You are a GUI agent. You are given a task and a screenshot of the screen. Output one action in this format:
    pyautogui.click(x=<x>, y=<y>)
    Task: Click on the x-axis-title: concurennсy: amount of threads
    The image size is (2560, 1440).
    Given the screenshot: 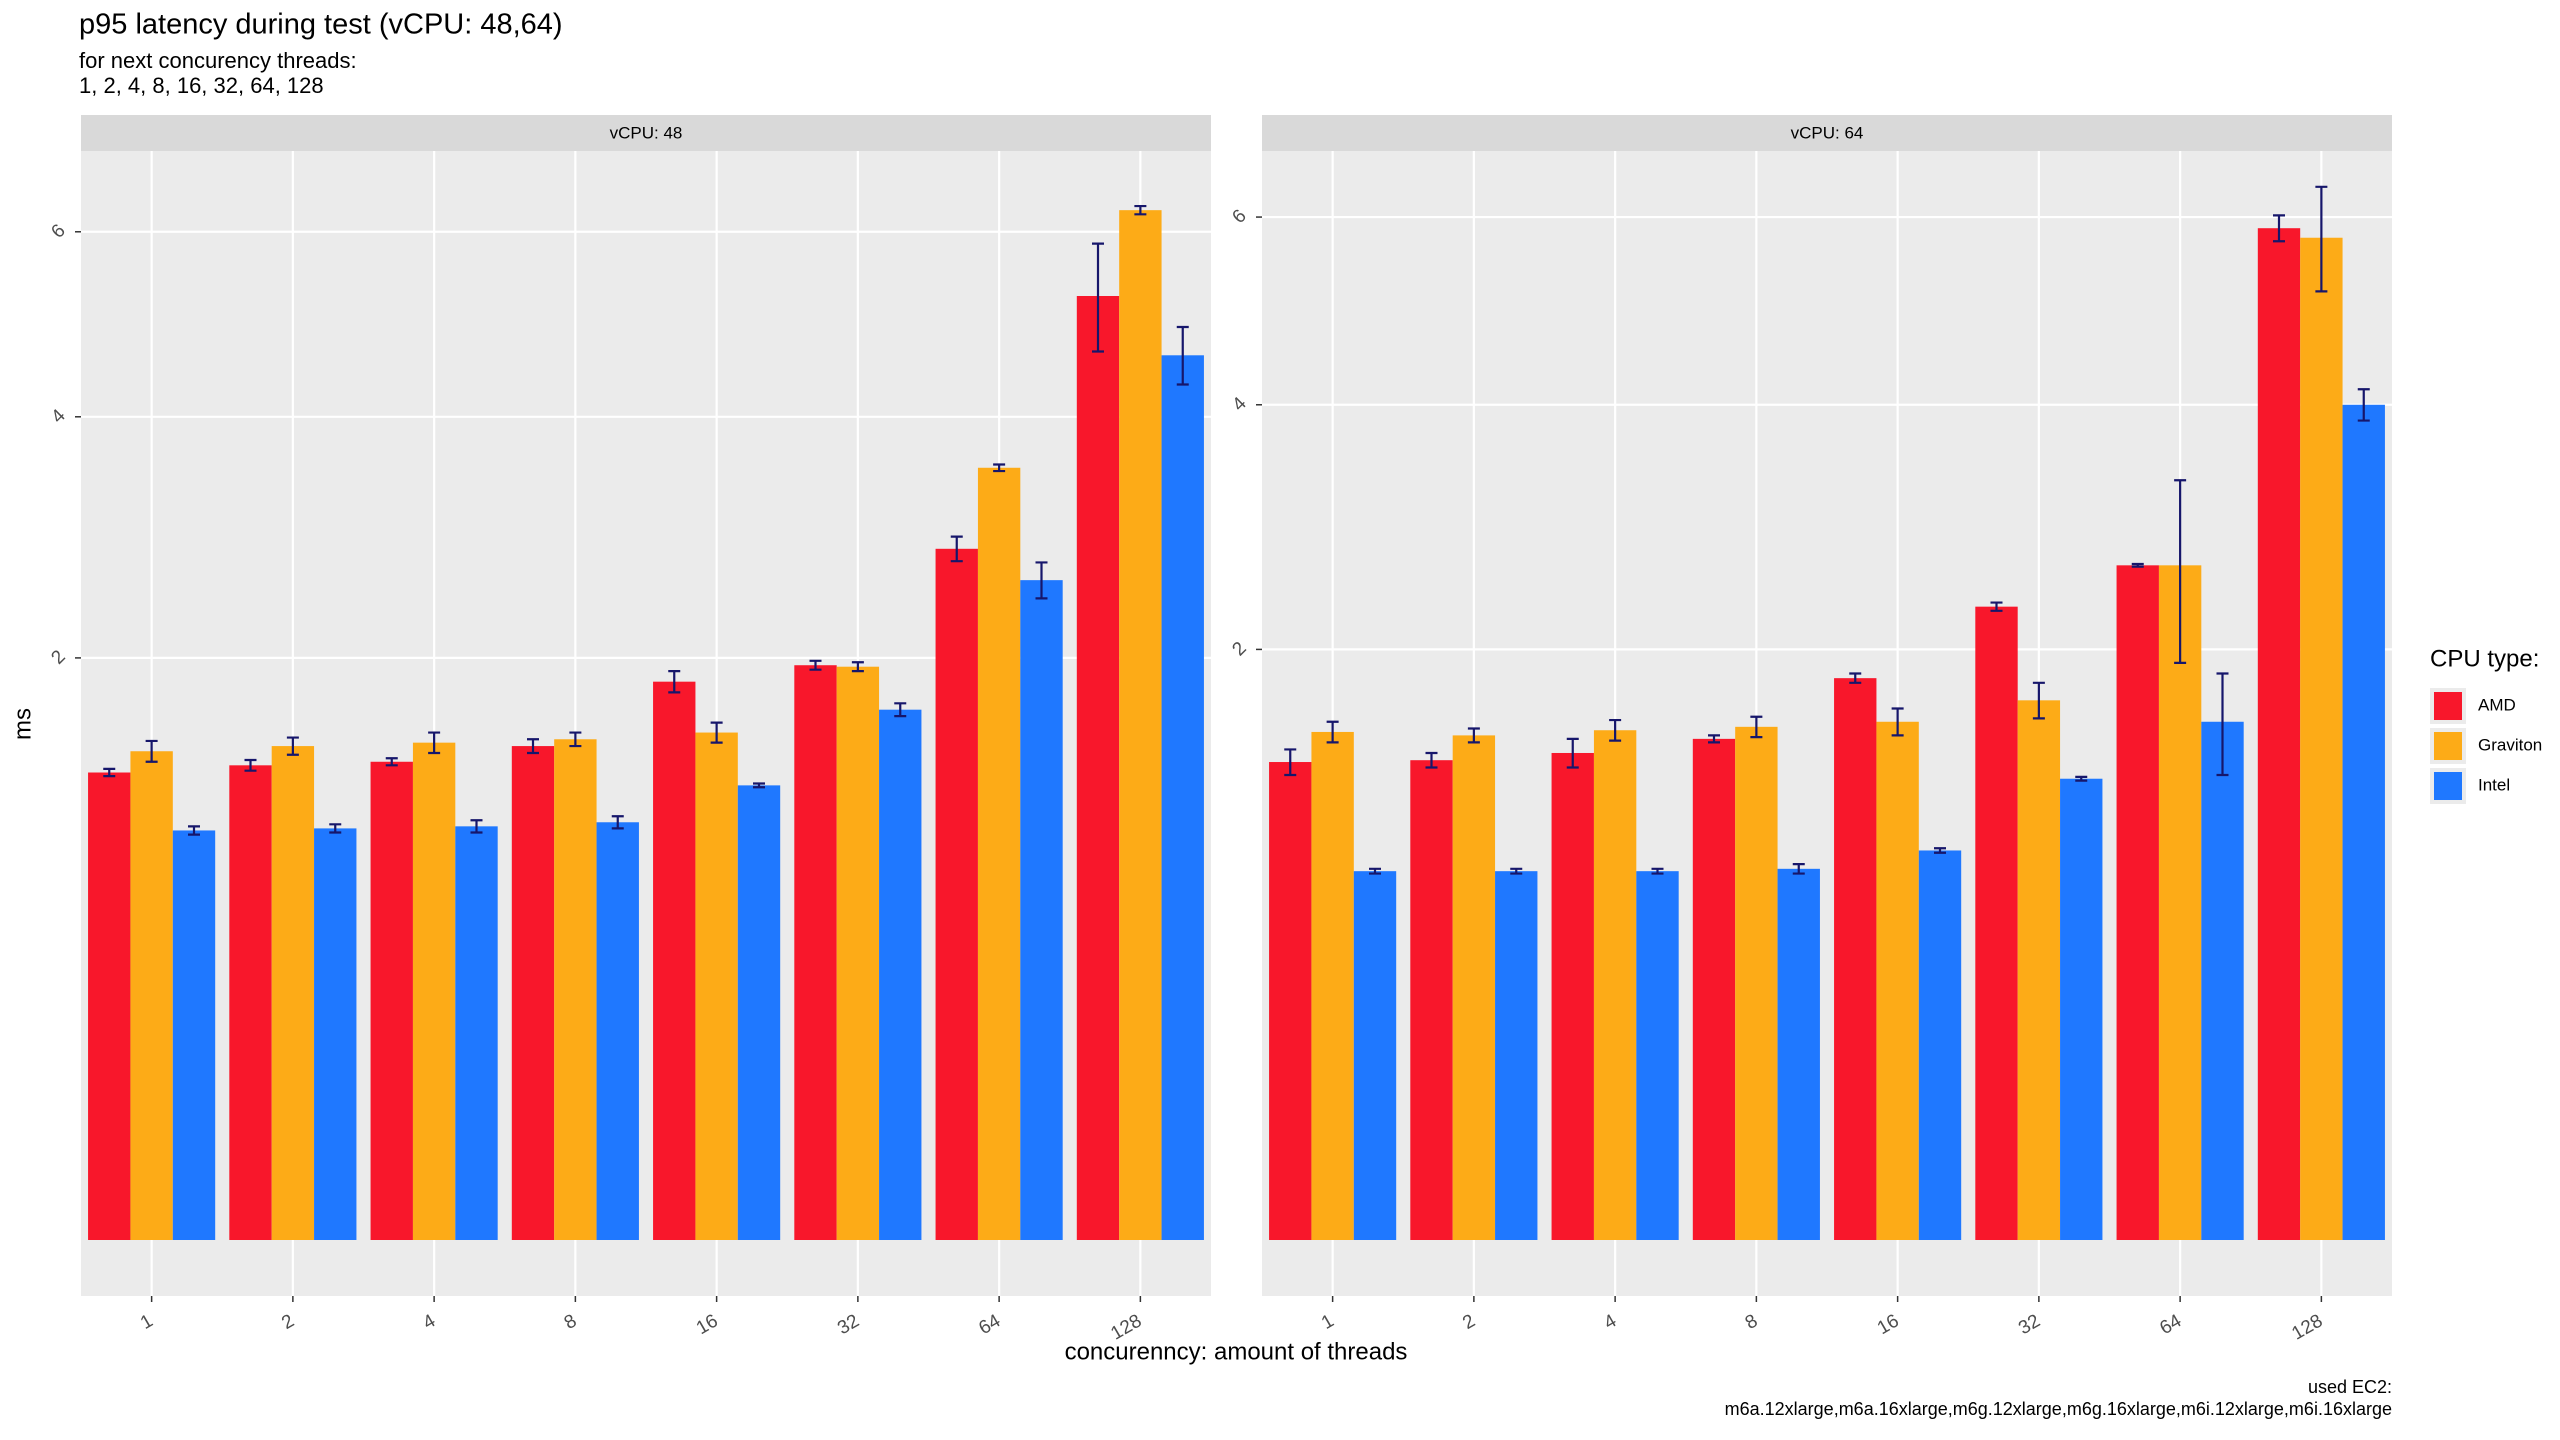 What is the action you would take?
    pyautogui.click(x=1236, y=1351)
    